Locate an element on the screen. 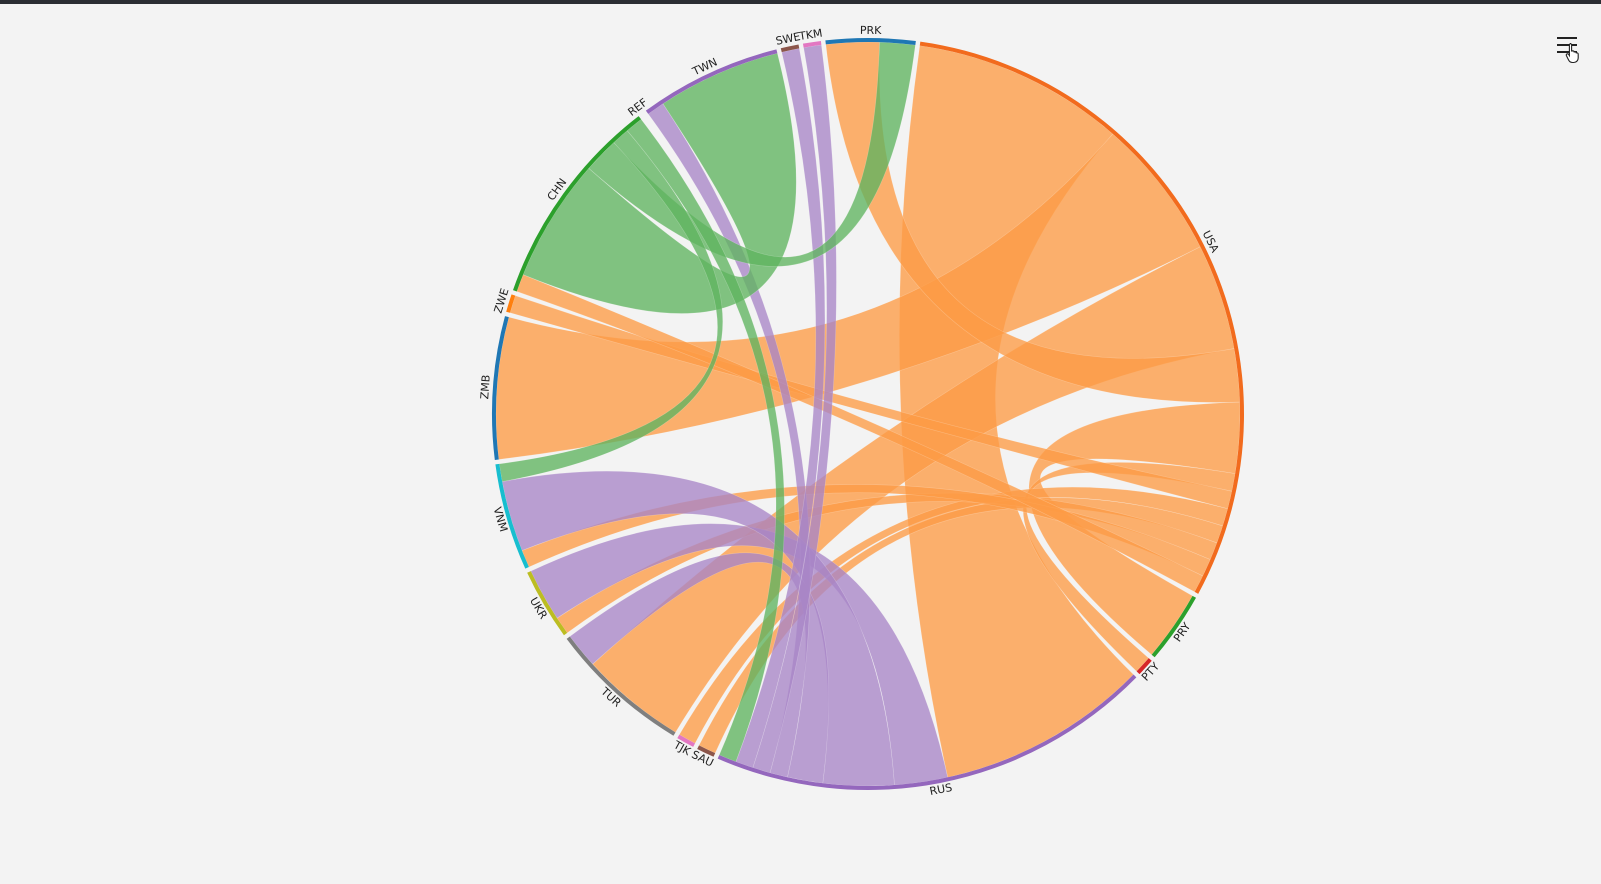 Image resolution: width=1601 pixels, height=884 pixels. ribbon-usa-prk is located at coordinates (1033, 222).